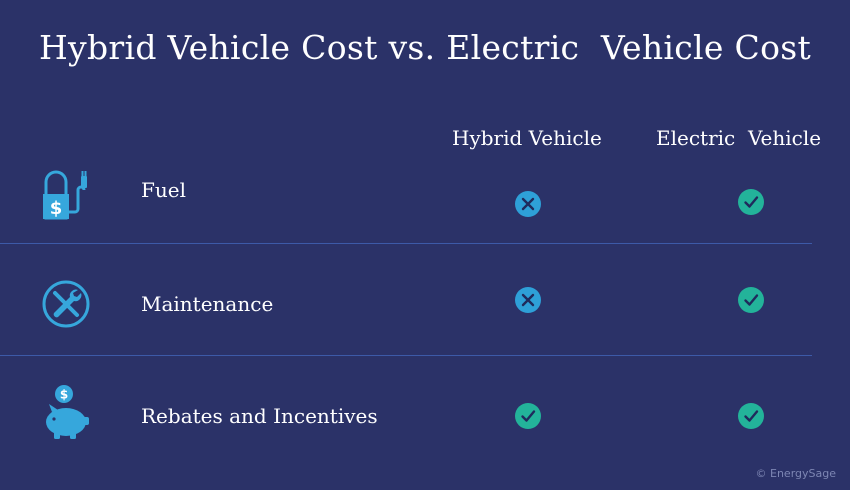  Describe the element at coordinates (259, 416) in the screenshot. I see `row-label-rebates: Rebates and Incentives` at that location.